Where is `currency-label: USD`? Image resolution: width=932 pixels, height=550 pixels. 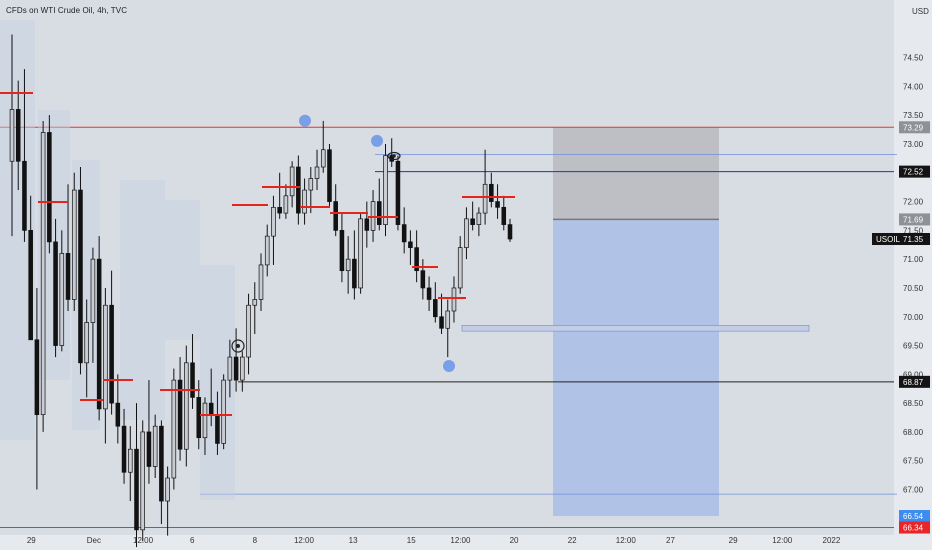 currency-label: USD is located at coordinates (920, 11).